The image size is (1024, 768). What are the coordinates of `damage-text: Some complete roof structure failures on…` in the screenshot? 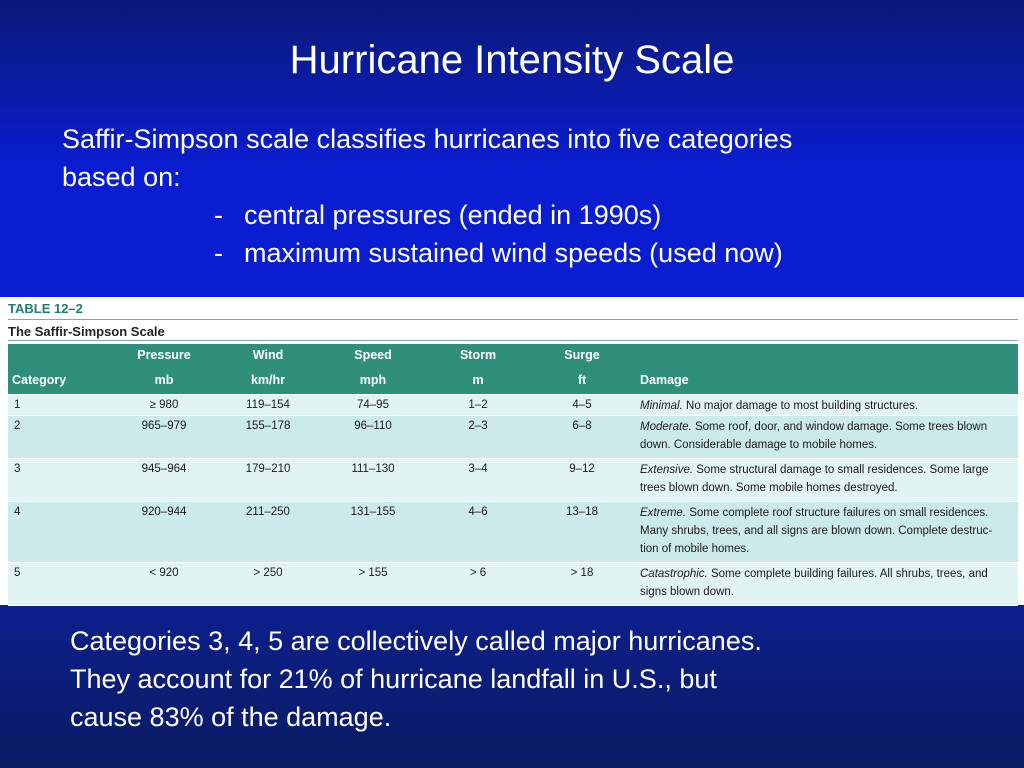 It's located at (839, 513).